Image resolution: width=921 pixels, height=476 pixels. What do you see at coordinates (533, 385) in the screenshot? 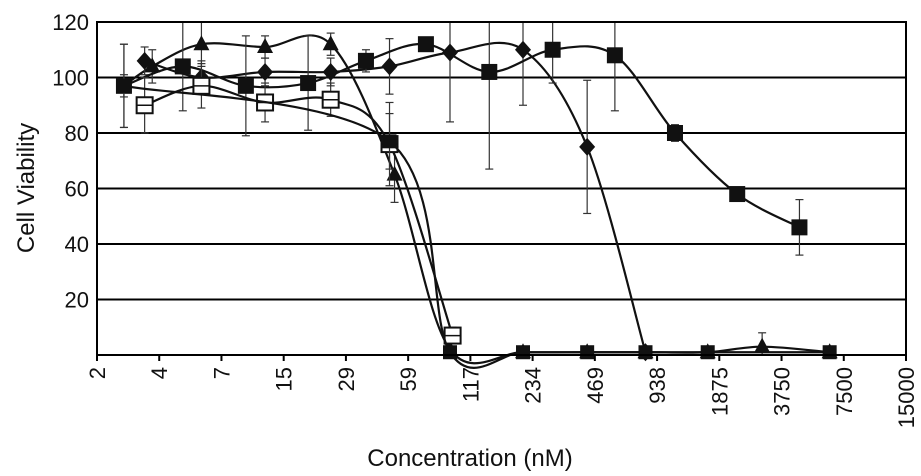
I see `x-tick-label: 234` at bounding box center [533, 385].